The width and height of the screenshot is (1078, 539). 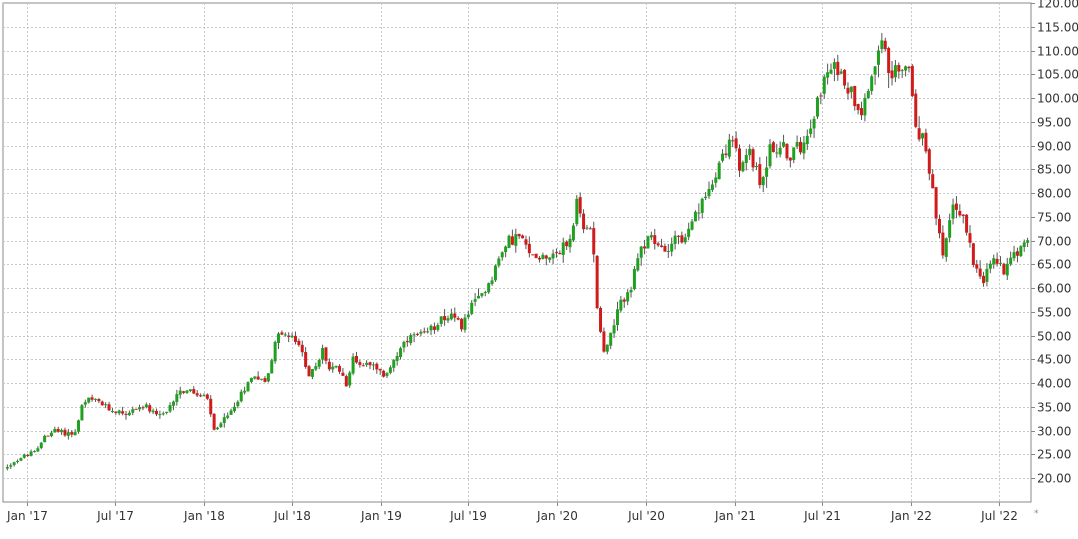 What do you see at coordinates (1054, 360) in the screenshot?
I see `y-tick-label: 45.00` at bounding box center [1054, 360].